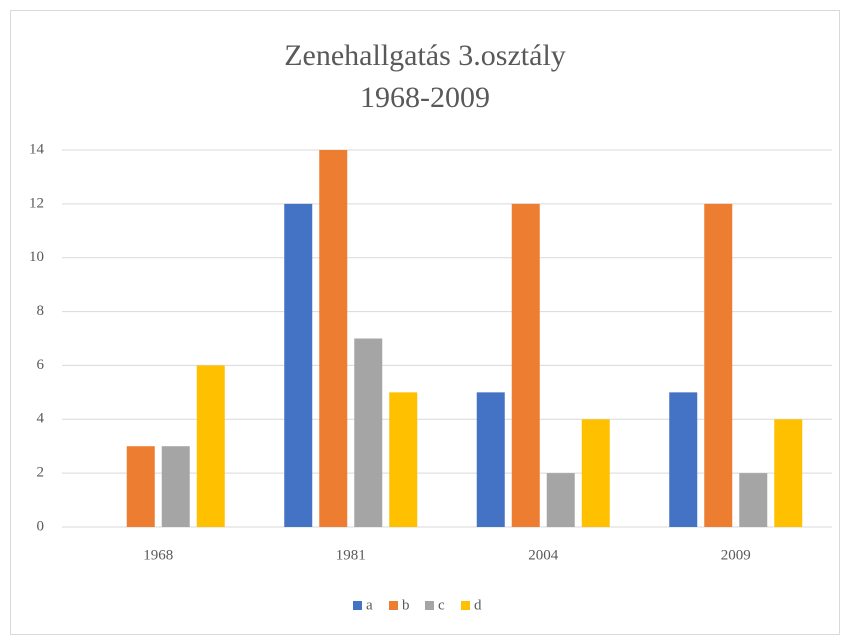  I want to click on chart-subtitle: 1968-2009, so click(425, 97).